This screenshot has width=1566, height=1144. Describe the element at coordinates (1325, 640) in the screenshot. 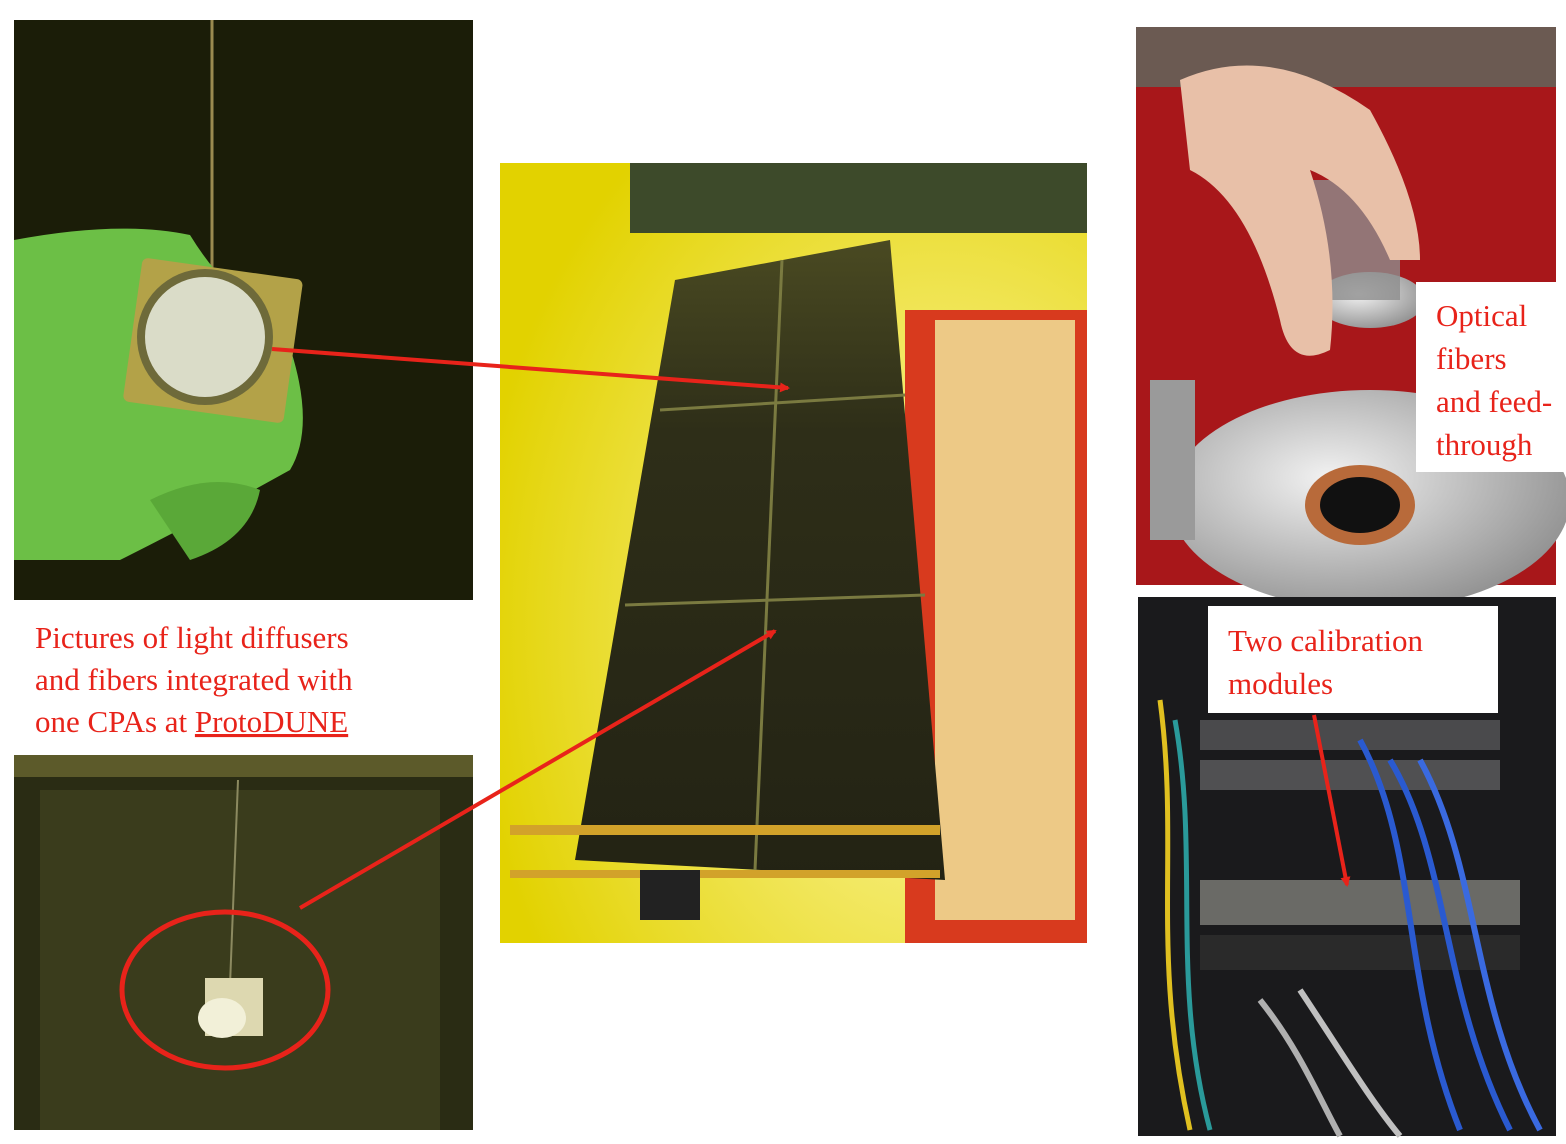

I see `caption-line: Two calibration` at that location.